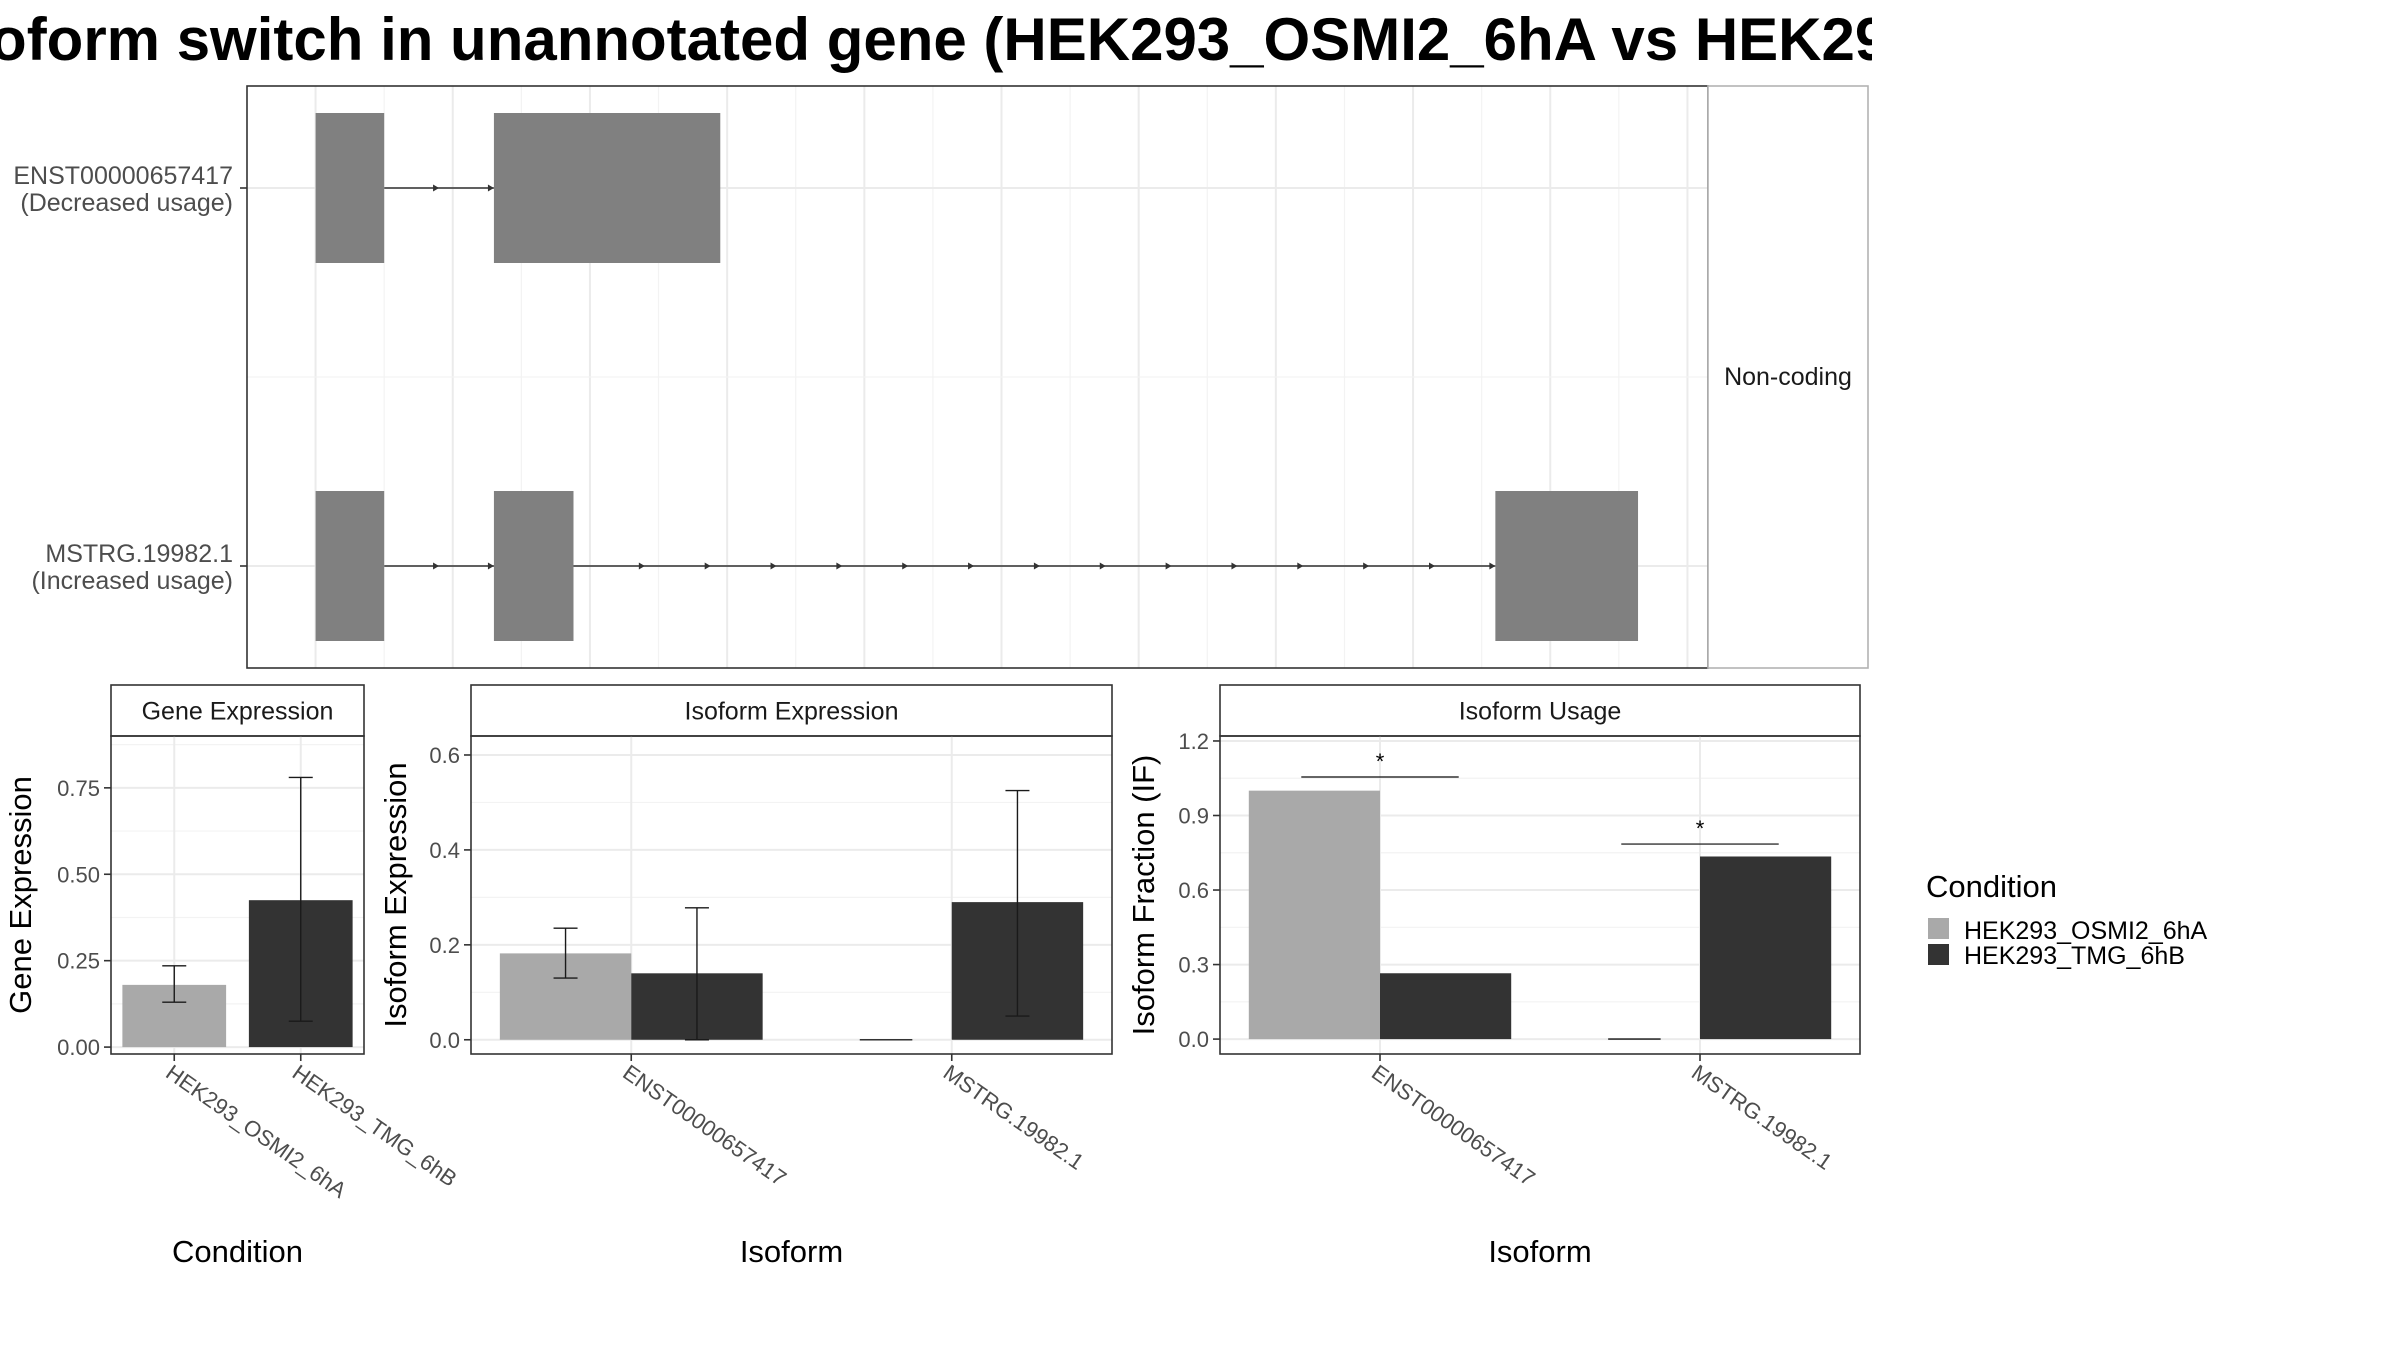 This screenshot has height=1350, width=2400. Describe the element at coordinates (20, 895) in the screenshot. I see `y-axis-title: Gene Expression` at that location.